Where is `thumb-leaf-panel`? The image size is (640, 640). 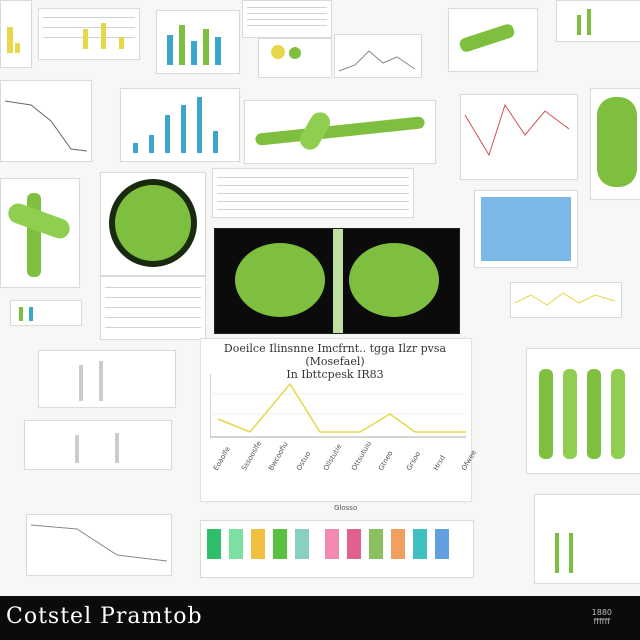
thumb-leaf-panel is located at coordinates (295, 58).